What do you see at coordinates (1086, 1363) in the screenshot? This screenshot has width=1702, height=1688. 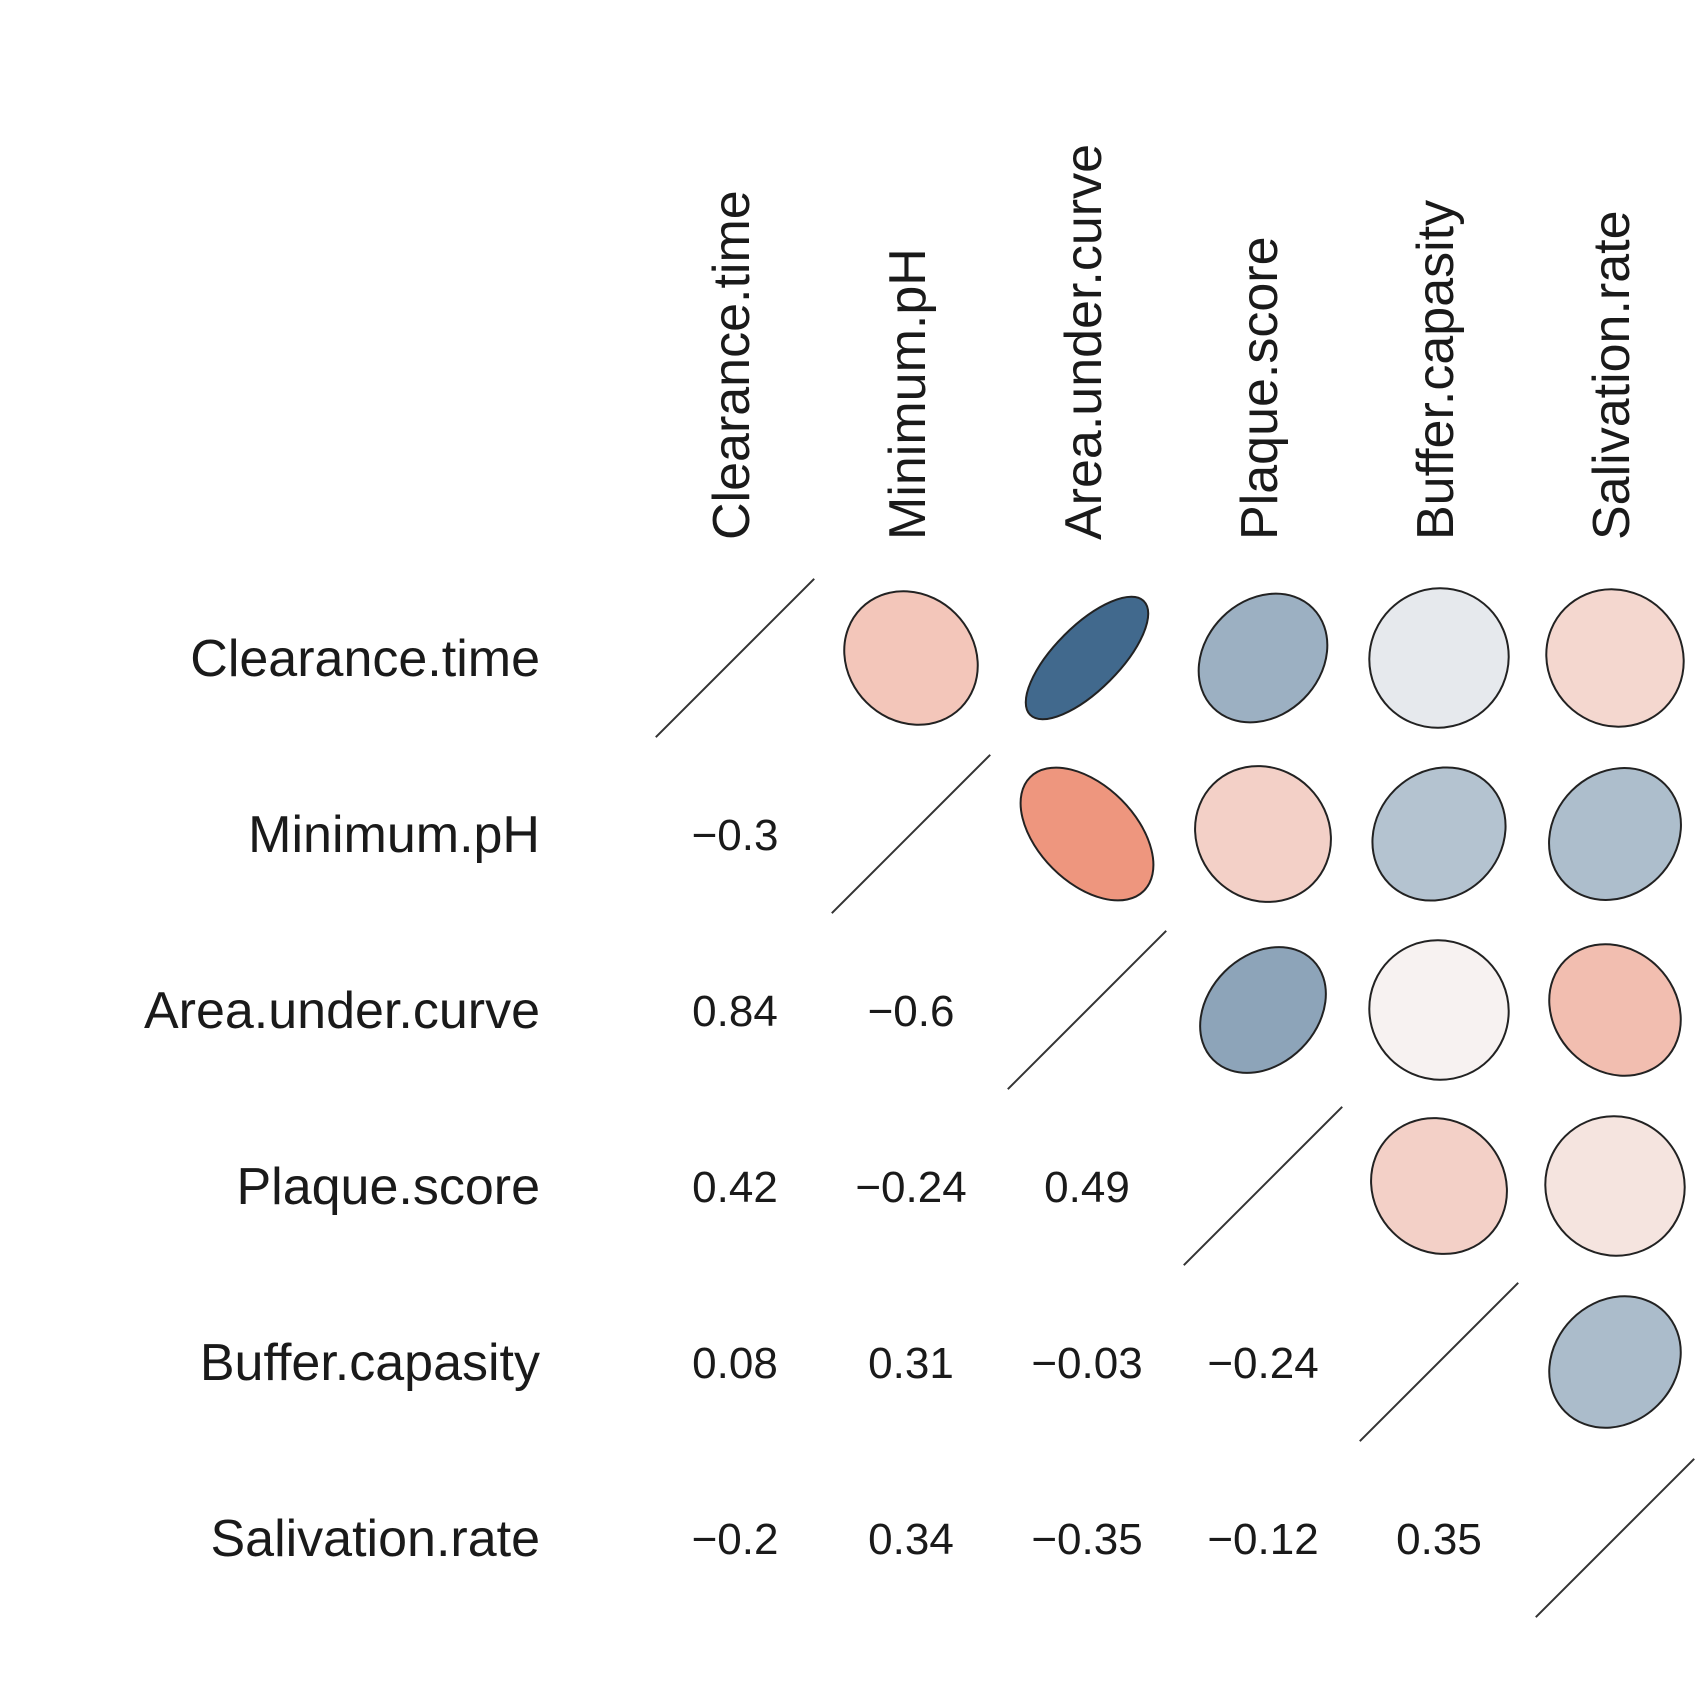 I see `corr-value-4-2: −0.03` at bounding box center [1086, 1363].